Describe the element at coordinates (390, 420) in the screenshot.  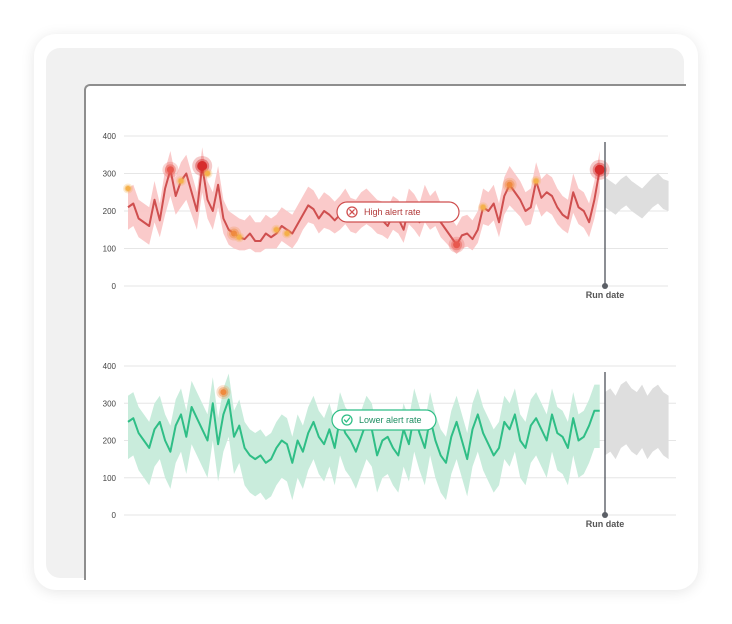
I see `status-label: Lower alert rate` at that location.